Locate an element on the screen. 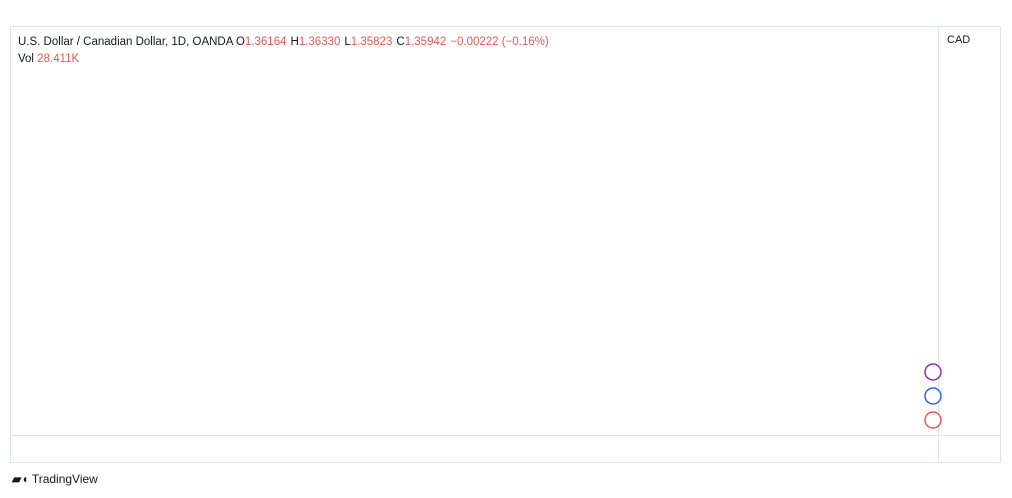 Image resolution: width=1012 pixels, height=498 pixels. change: −0.00222 (−0.16%) is located at coordinates (499, 42).